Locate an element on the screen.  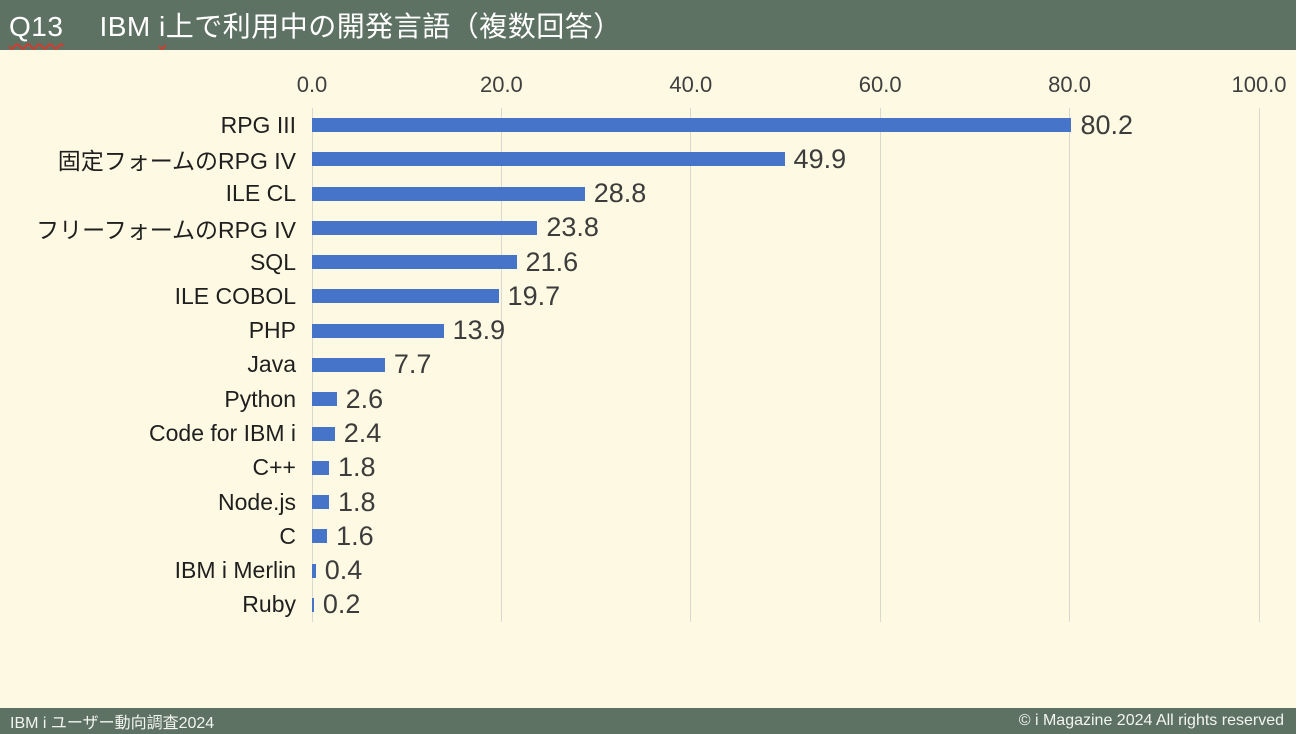
x-tick-label: 100.0 is located at coordinates (1259, 84).